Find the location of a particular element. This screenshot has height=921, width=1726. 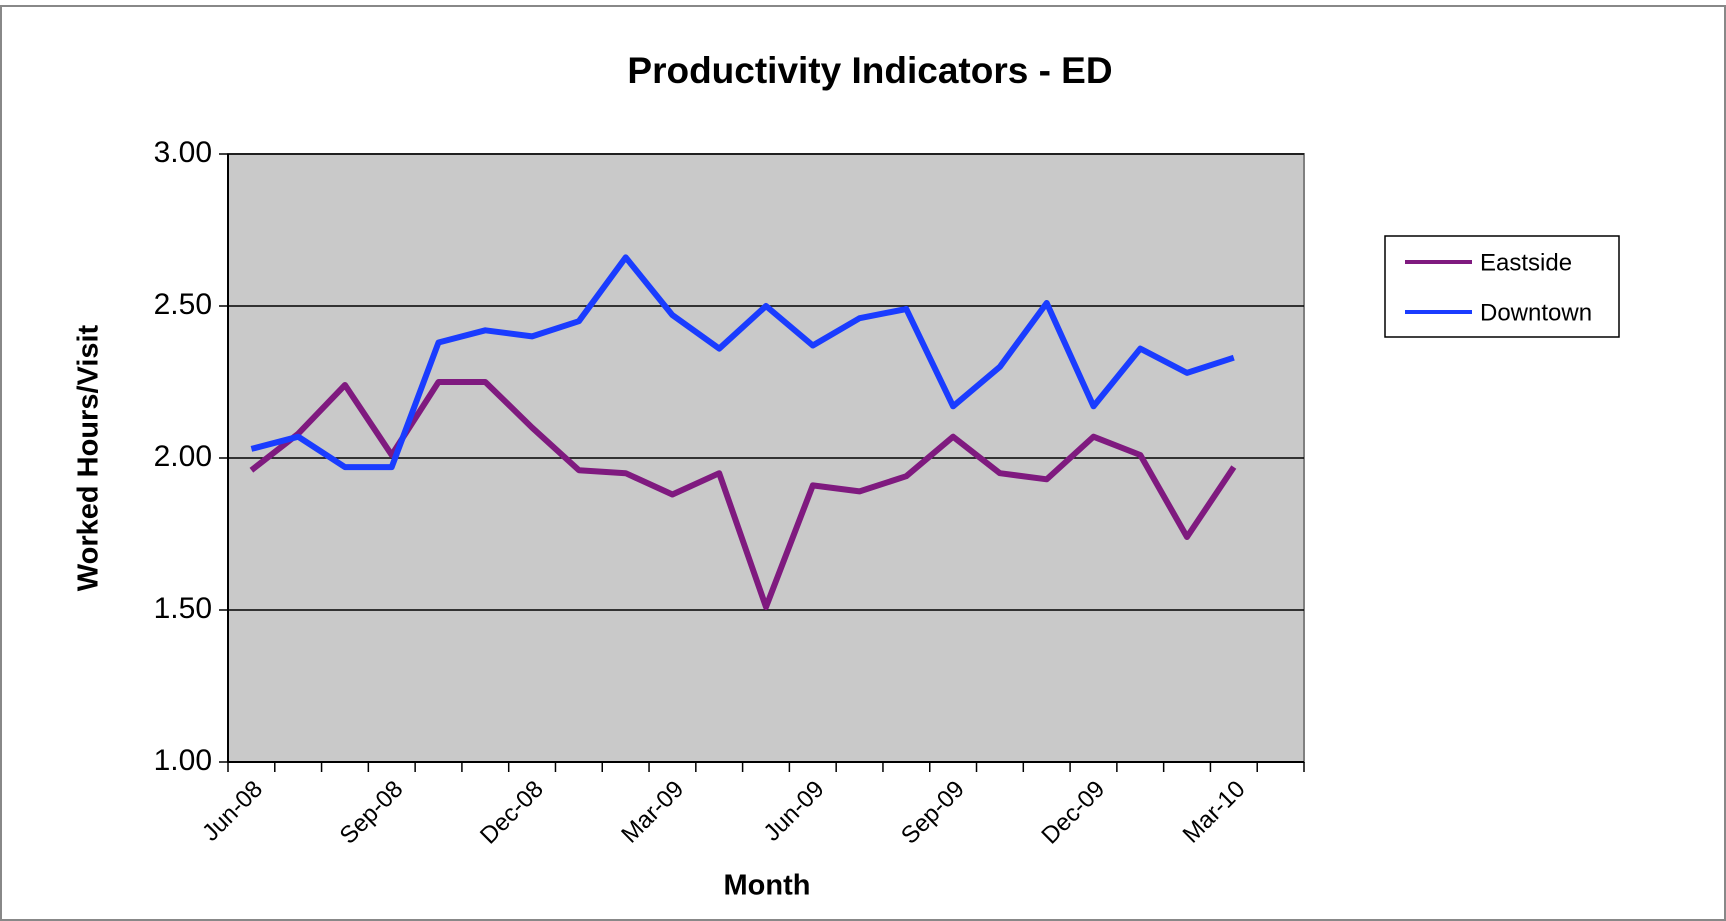

y-tick-label: 2.00 is located at coordinates (183, 456).